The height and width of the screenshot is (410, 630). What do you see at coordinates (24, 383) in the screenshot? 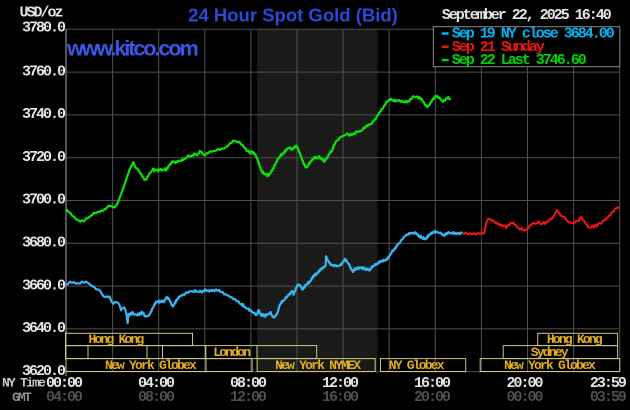
I see `svg-text: NY Time` at bounding box center [24, 383].